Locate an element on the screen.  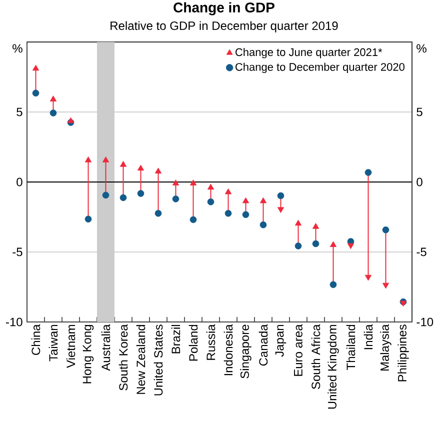
x-tick-label: United States is located at coordinates (158, 360).